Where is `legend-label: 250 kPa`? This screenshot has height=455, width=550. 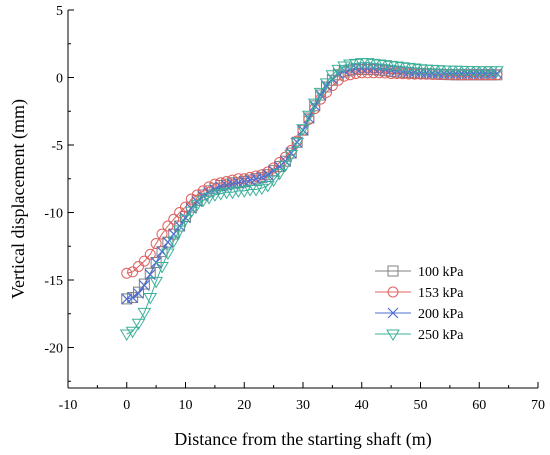
legend-label: 250 kPa is located at coordinates (441, 335).